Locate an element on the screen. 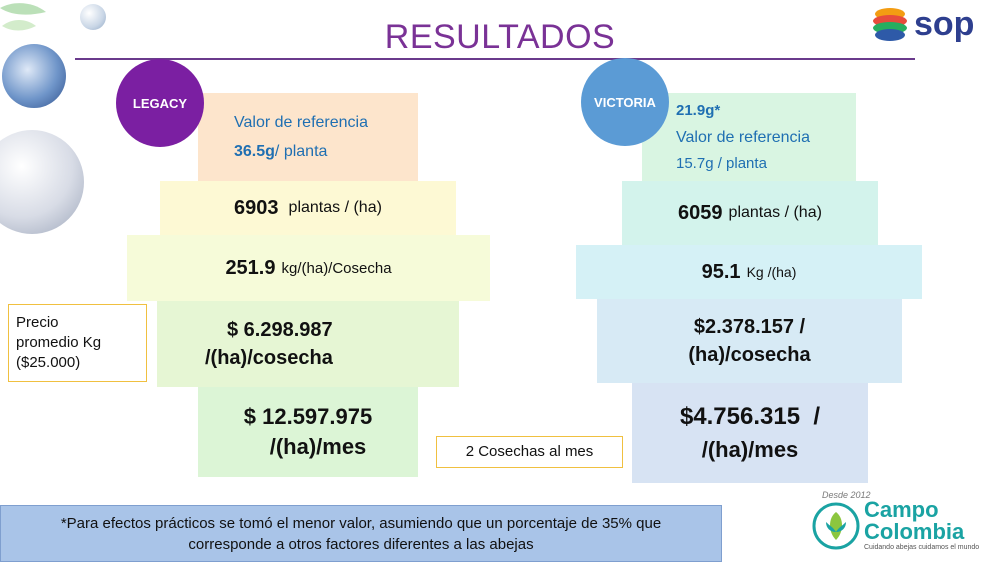 The height and width of the screenshot is (563, 1000). legacy-plants-unit: plantas / (ha) is located at coordinates (335, 207).